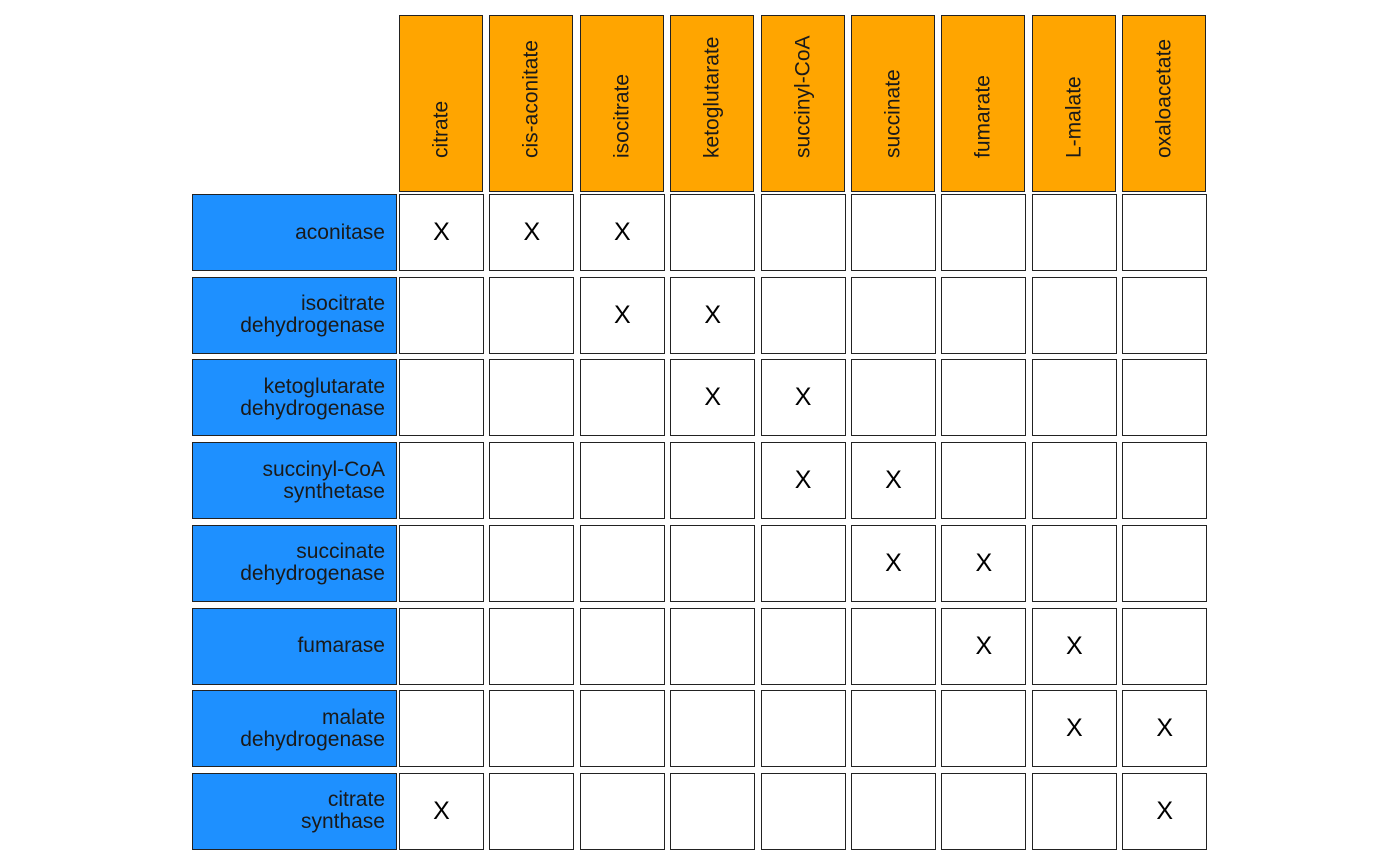  I want to click on row-header-aconitase: aconitase, so click(294, 232).